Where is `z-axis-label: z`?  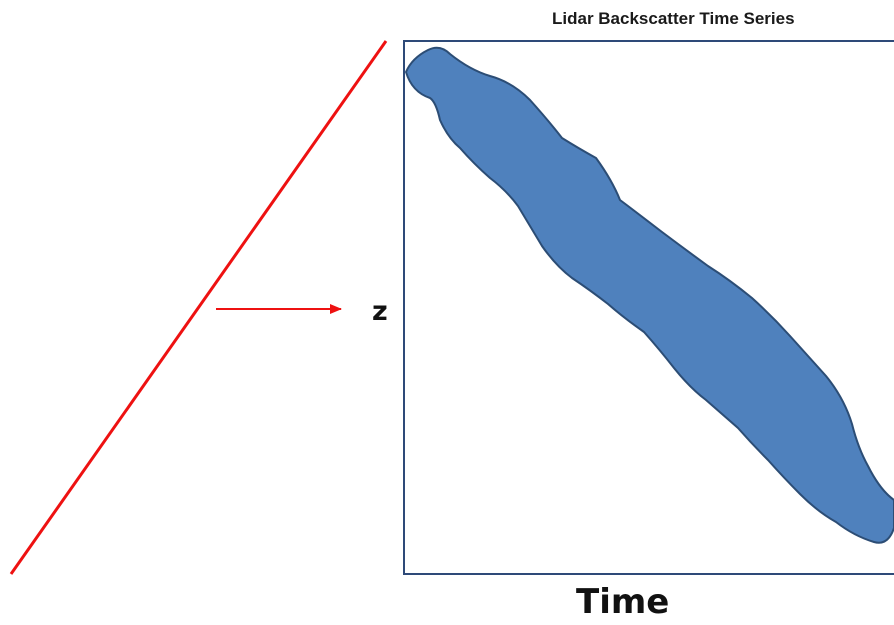
z-axis-label: z is located at coordinates (380, 311).